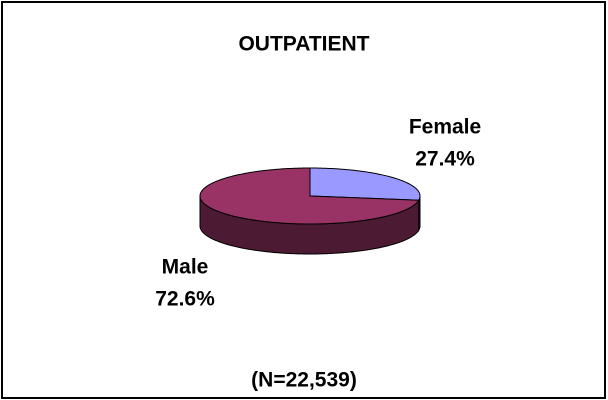  What do you see at coordinates (304, 380) in the screenshot?
I see `annotation: (N=22,539)` at bounding box center [304, 380].